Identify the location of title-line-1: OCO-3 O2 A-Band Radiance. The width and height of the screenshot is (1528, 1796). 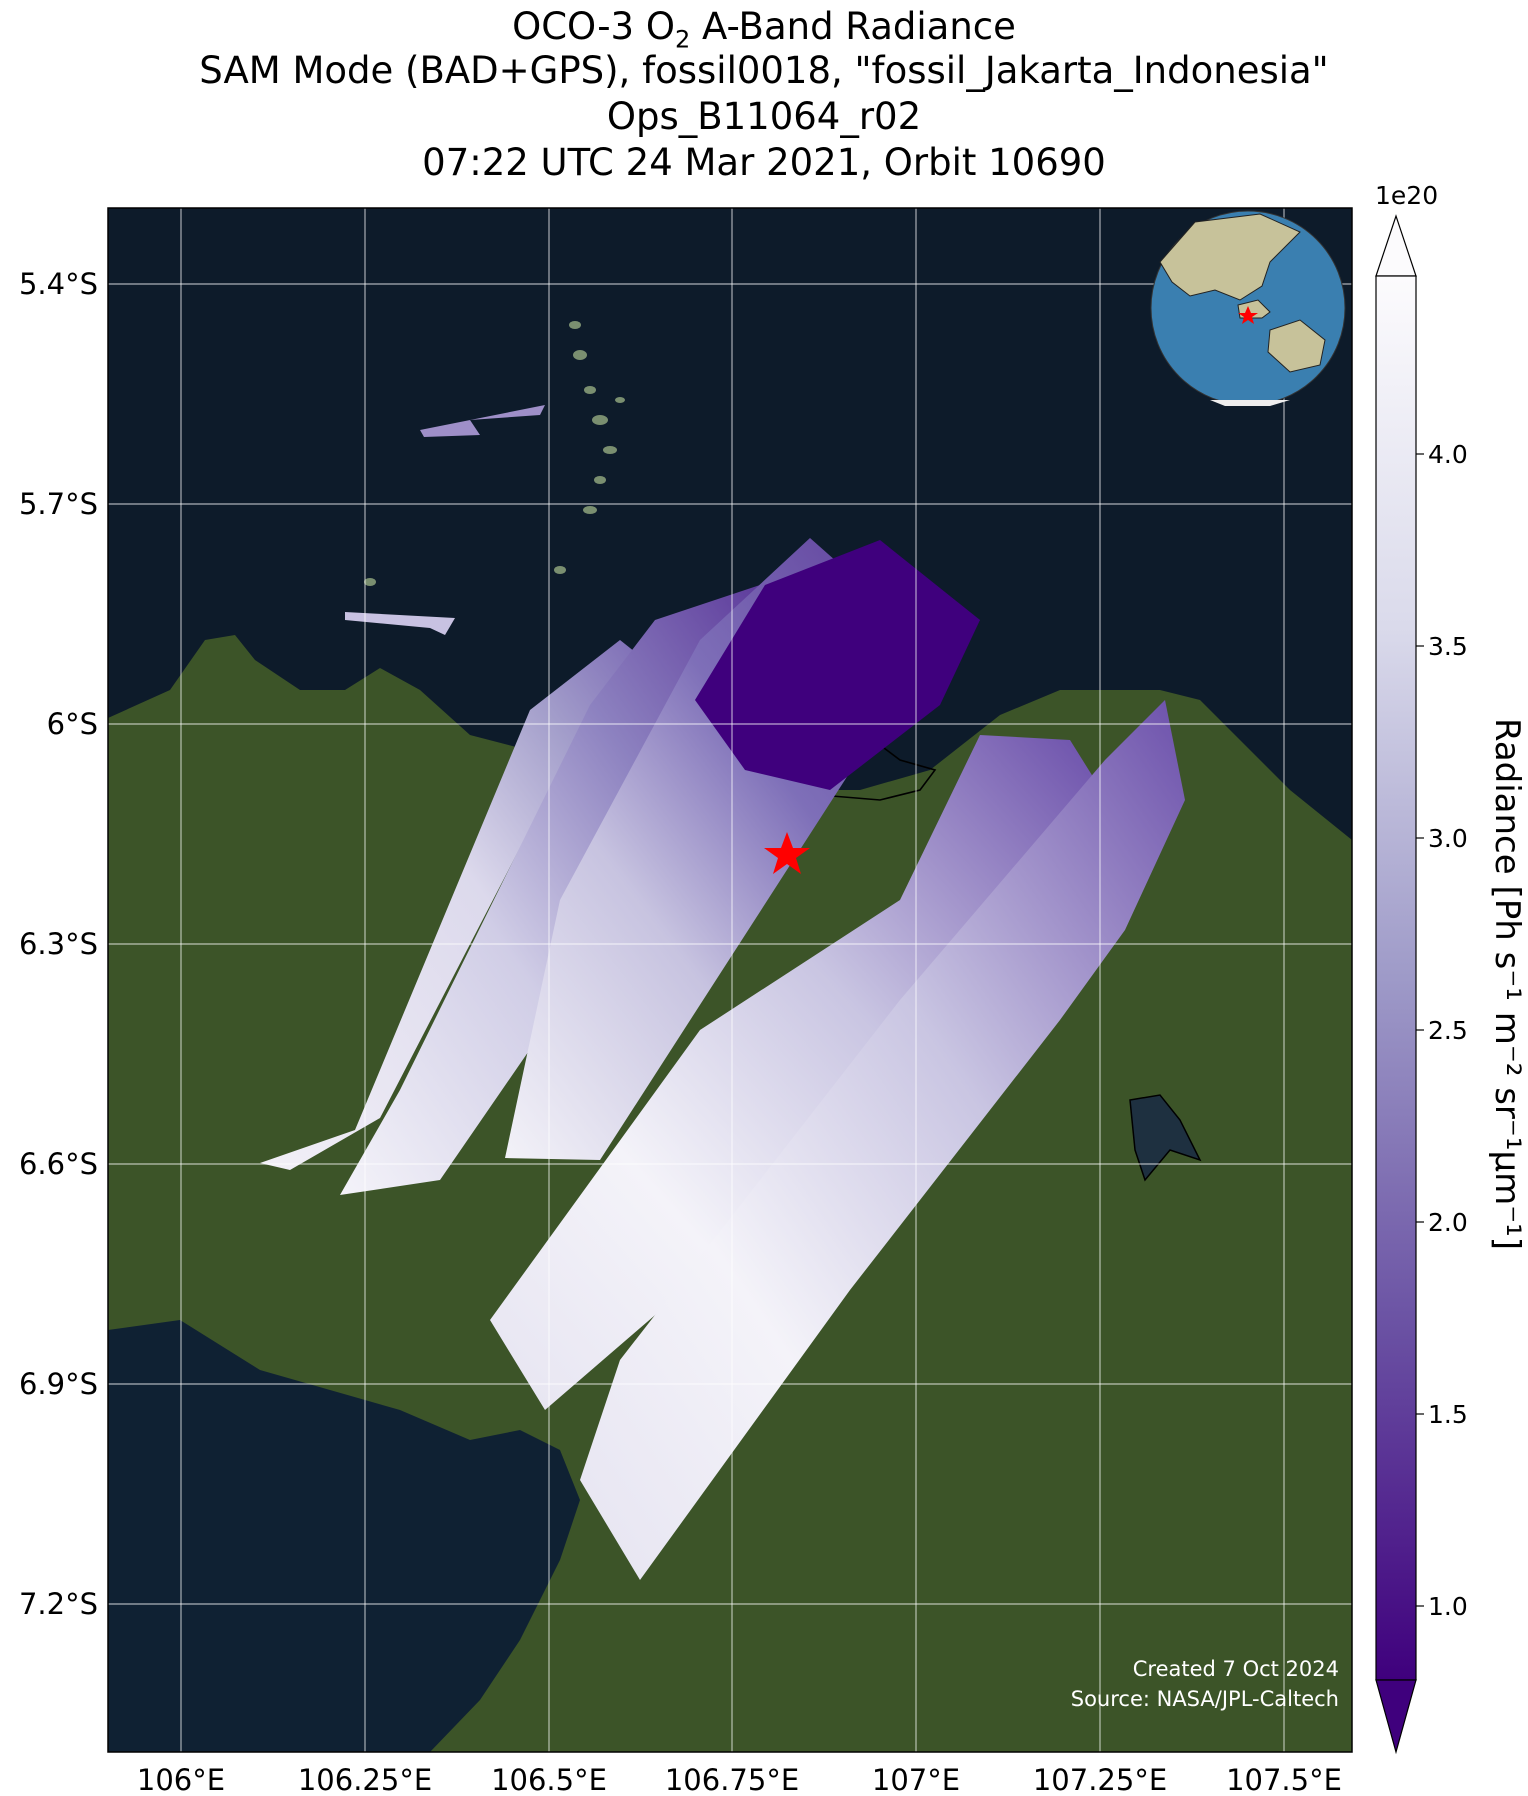
(764, 29).